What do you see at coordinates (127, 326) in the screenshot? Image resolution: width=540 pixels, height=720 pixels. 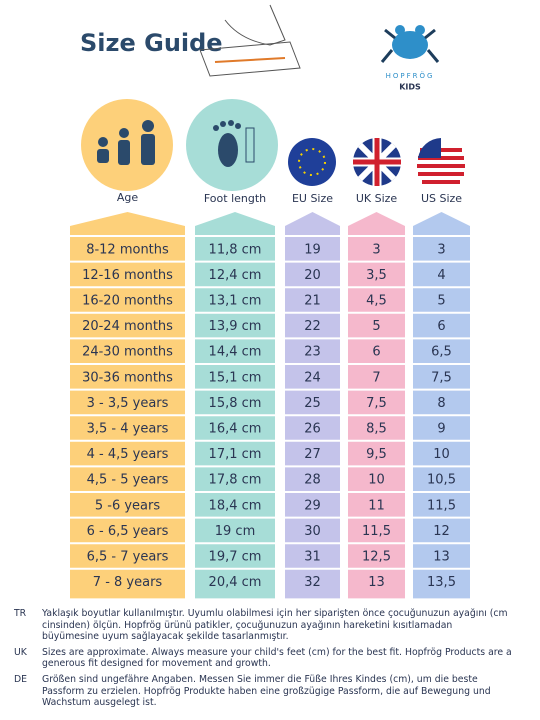 I see `cell: 20-24 months` at bounding box center [127, 326].